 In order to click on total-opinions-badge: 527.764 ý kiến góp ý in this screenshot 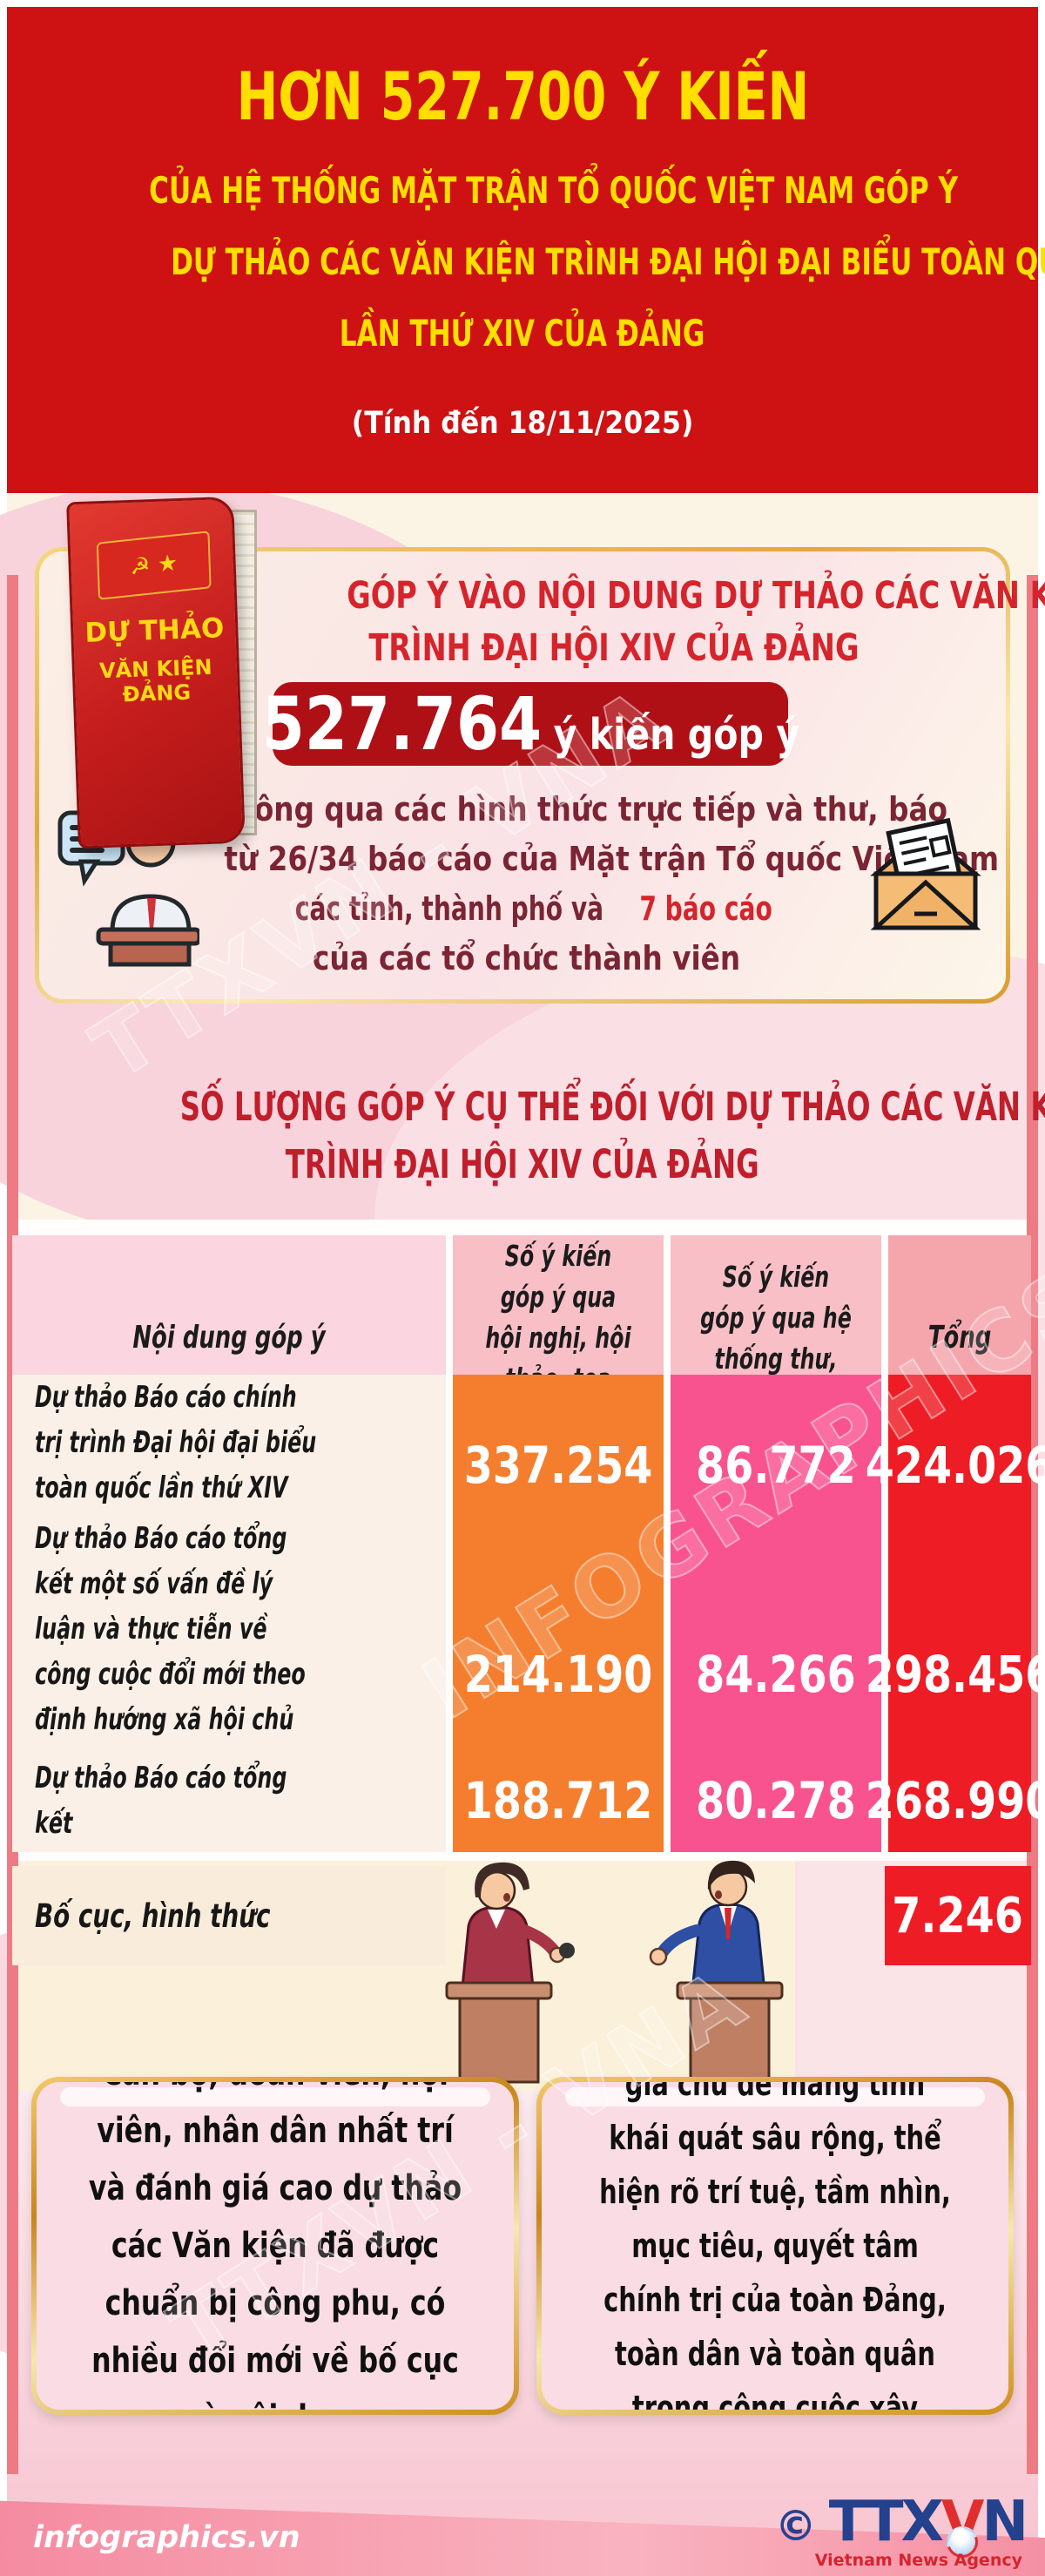, I will do `click(530, 724)`.